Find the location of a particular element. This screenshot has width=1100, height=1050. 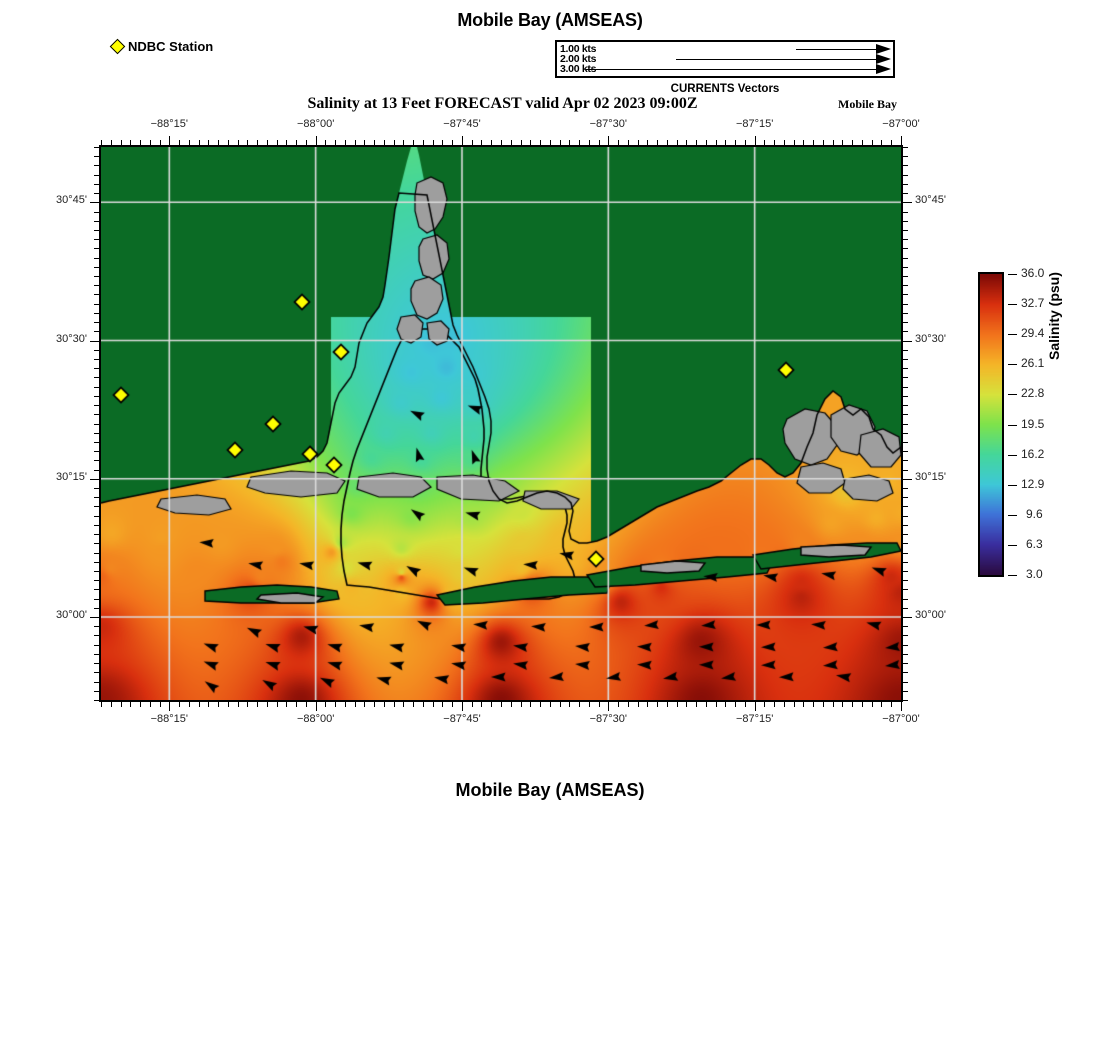

colorbar-tick-label: 3.0 is located at coordinates (1034, 574).